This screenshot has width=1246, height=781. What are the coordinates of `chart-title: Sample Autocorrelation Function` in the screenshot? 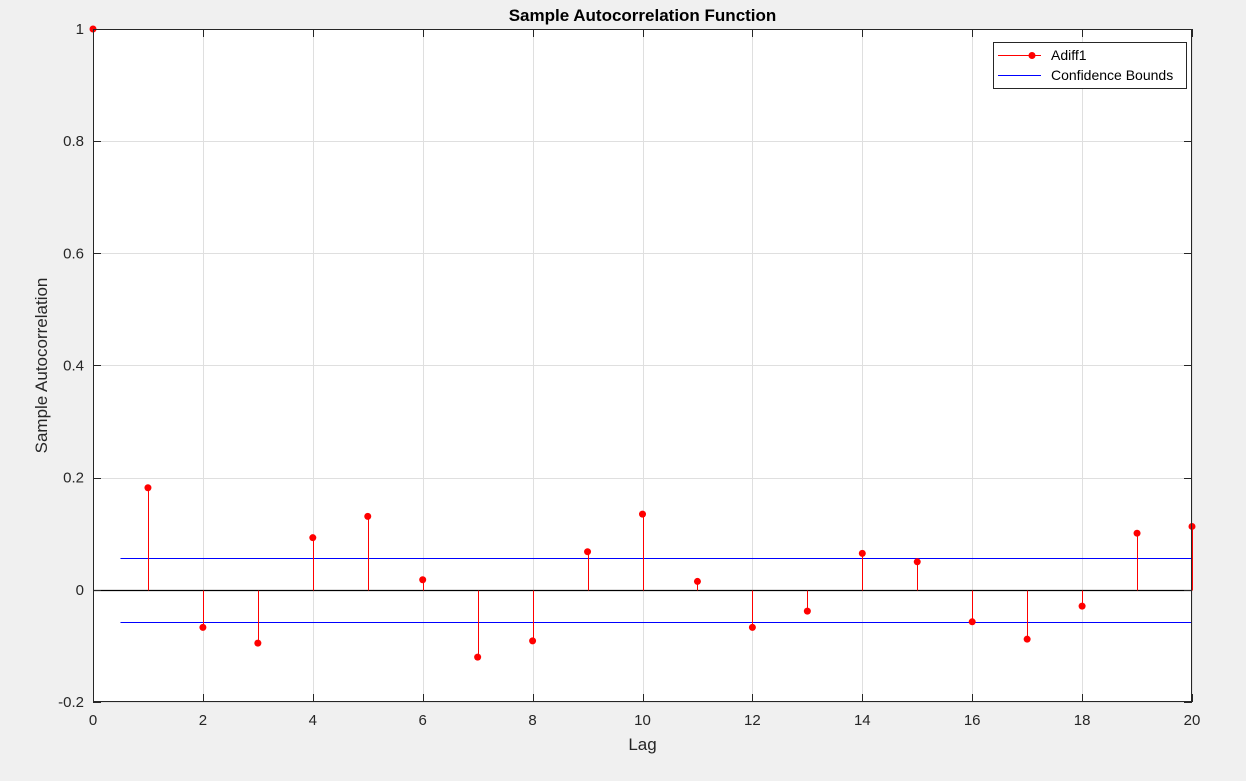 It's located at (643, 15).